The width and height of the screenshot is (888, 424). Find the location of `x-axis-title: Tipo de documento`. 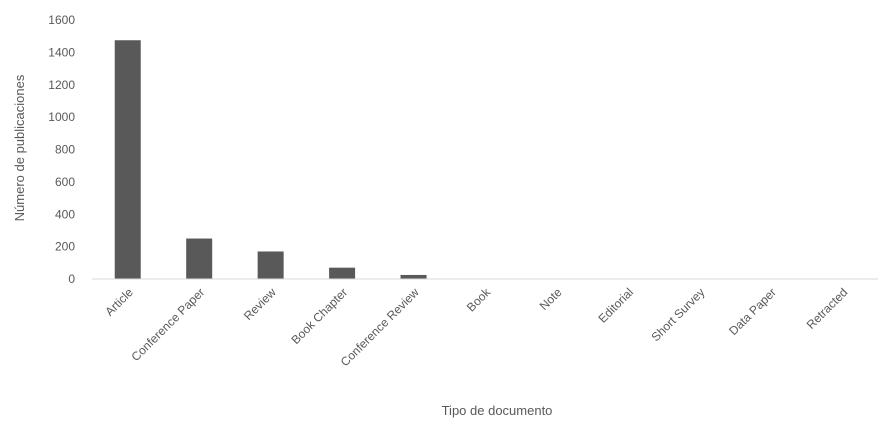

x-axis-title: Tipo de documento is located at coordinates (497, 410).